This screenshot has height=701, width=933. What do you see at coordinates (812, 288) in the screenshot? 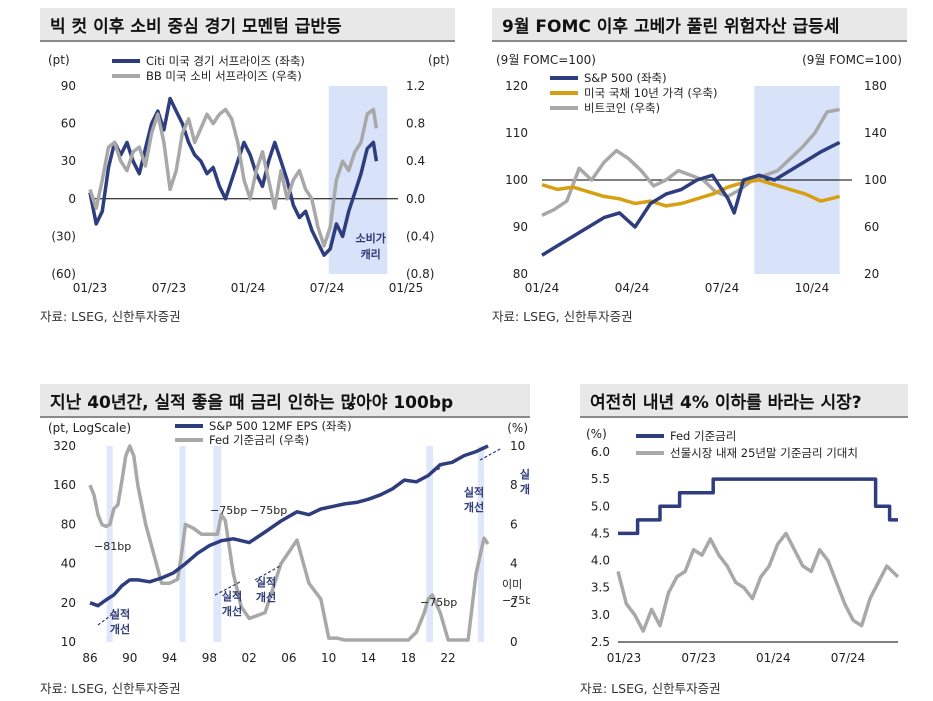
I see `x-axis-tick: 10/24` at bounding box center [812, 288].